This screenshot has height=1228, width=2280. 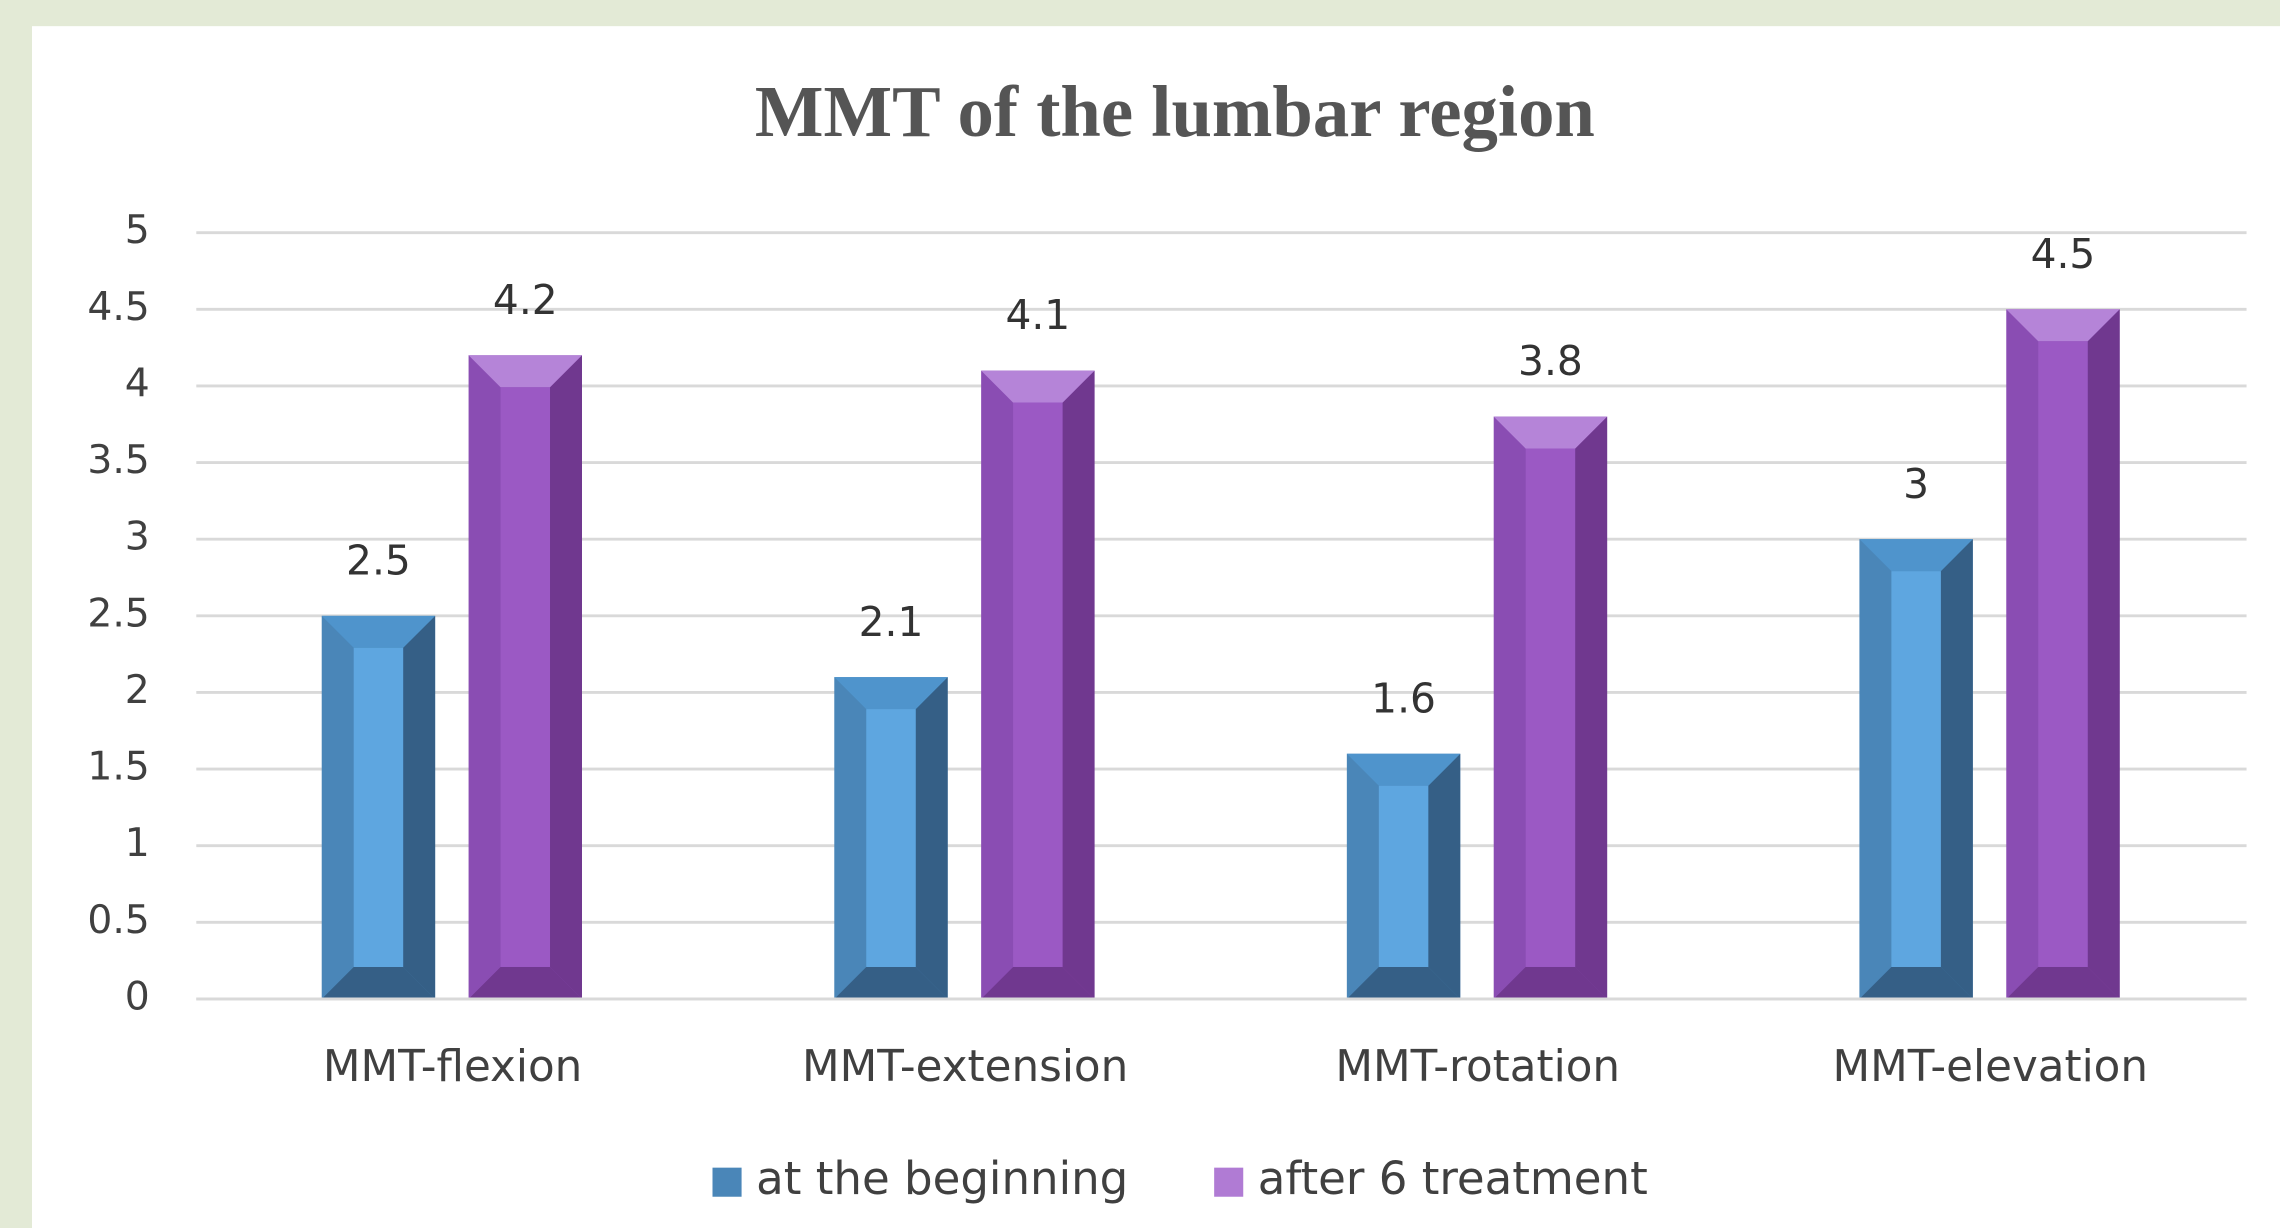 I want to click on x-tick-label: MMT-rotation, so click(x=1477, y=1067).